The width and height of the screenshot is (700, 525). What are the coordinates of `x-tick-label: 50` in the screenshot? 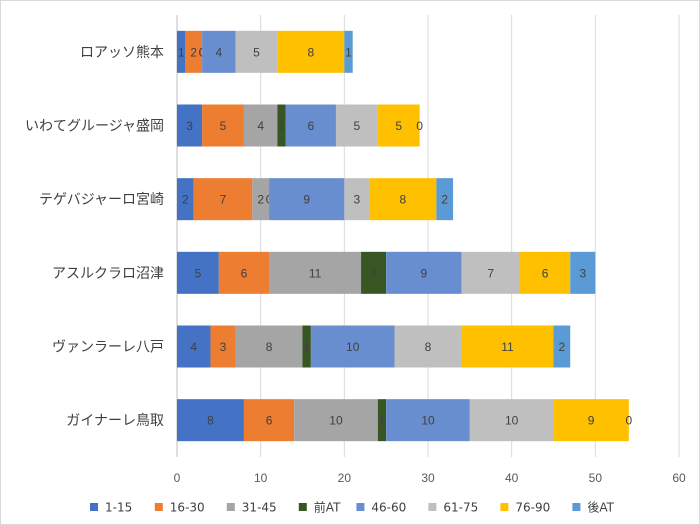 It's located at (596, 478).